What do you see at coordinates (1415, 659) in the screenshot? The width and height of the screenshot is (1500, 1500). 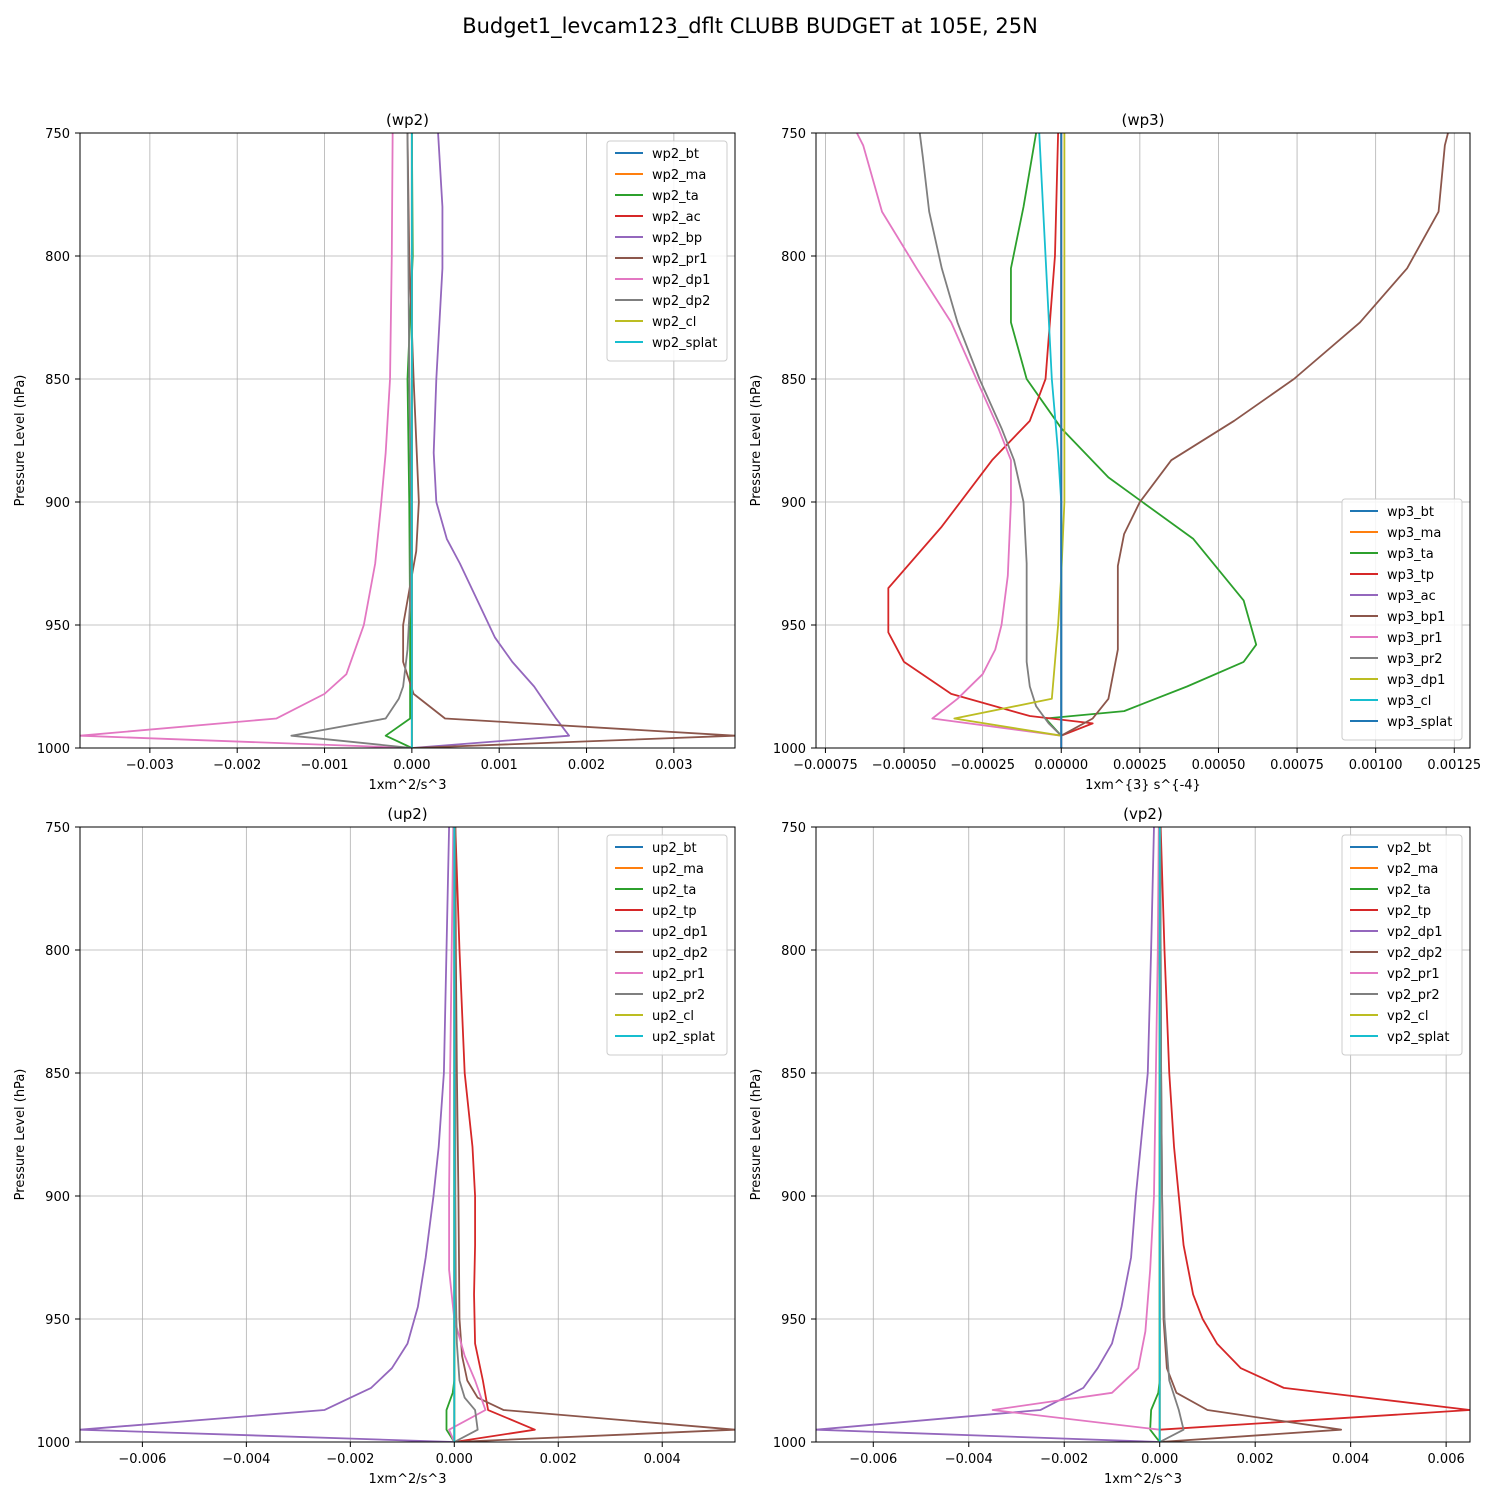 I see `legend-label: wp3_pr2` at bounding box center [1415, 659].